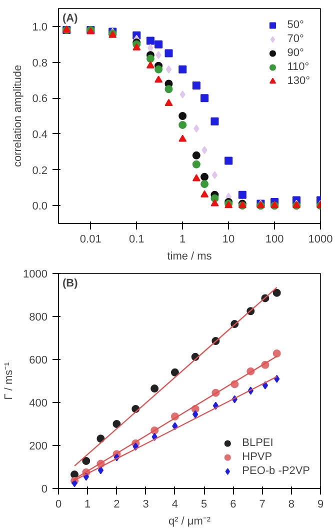 The width and height of the screenshot is (335, 531). Describe the element at coordinates (40, 63) in the screenshot. I see `y-tick-label: 0.8` at that location.